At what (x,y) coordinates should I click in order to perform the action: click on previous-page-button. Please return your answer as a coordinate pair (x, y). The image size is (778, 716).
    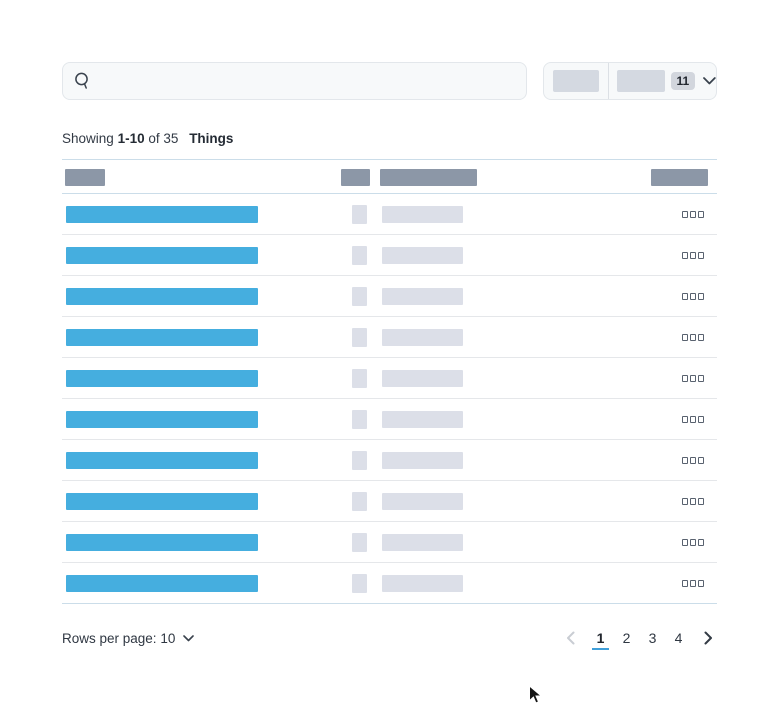
    Looking at the image, I should click on (570, 638).